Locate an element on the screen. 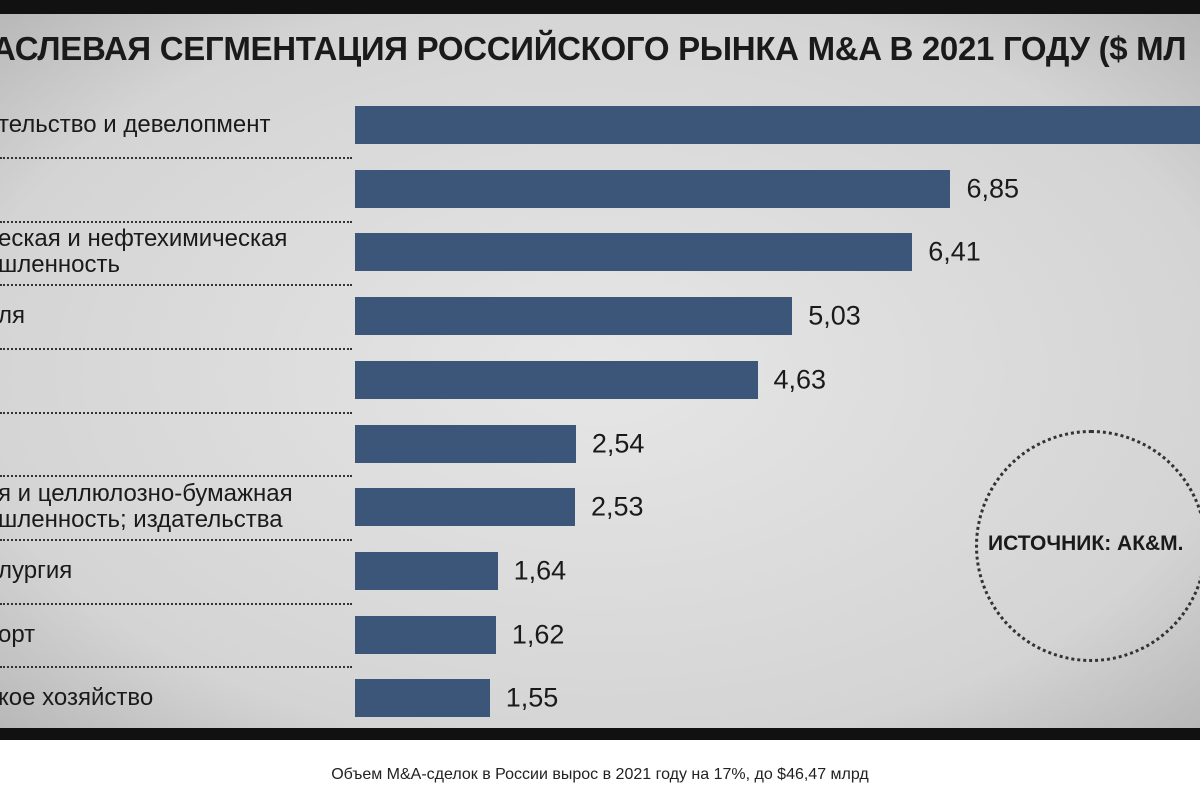 Image resolution: width=1200 pixels, height=800 pixels. category-label: еская и нефтехимическая шленность is located at coordinates (144, 252).